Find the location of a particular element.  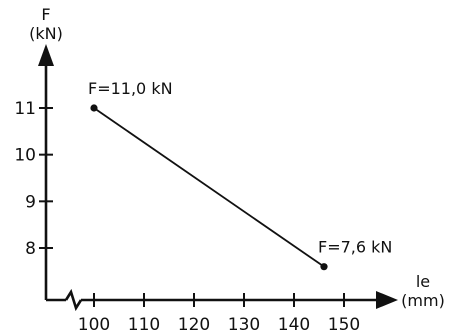

y-axis-arrowhead is located at coordinates (46, 55).